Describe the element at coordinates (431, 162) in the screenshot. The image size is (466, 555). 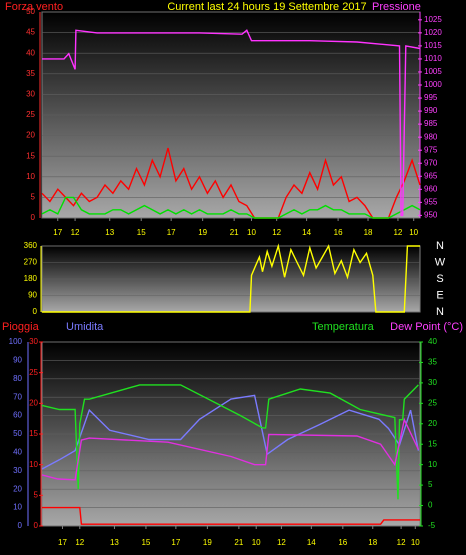
I see `y2-tick-label: 970` at that location.